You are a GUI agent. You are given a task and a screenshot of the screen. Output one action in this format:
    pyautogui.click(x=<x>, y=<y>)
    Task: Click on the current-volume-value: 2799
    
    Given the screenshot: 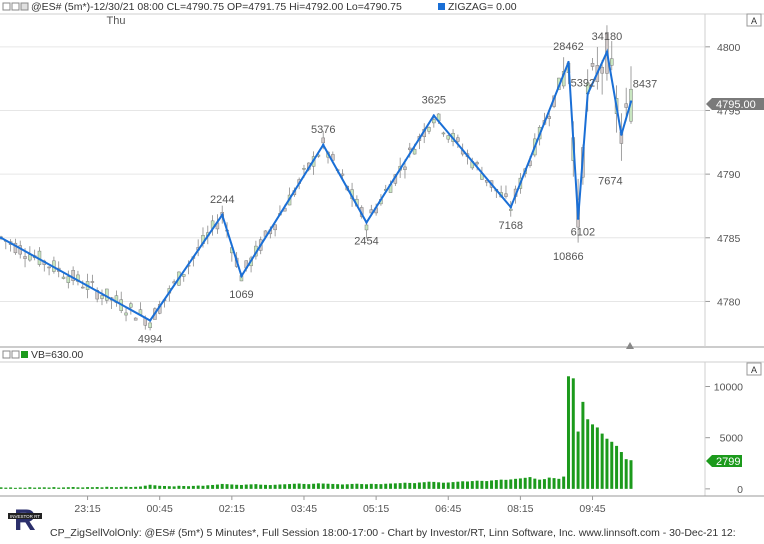 What is the action you would take?
    pyautogui.click(x=728, y=462)
    